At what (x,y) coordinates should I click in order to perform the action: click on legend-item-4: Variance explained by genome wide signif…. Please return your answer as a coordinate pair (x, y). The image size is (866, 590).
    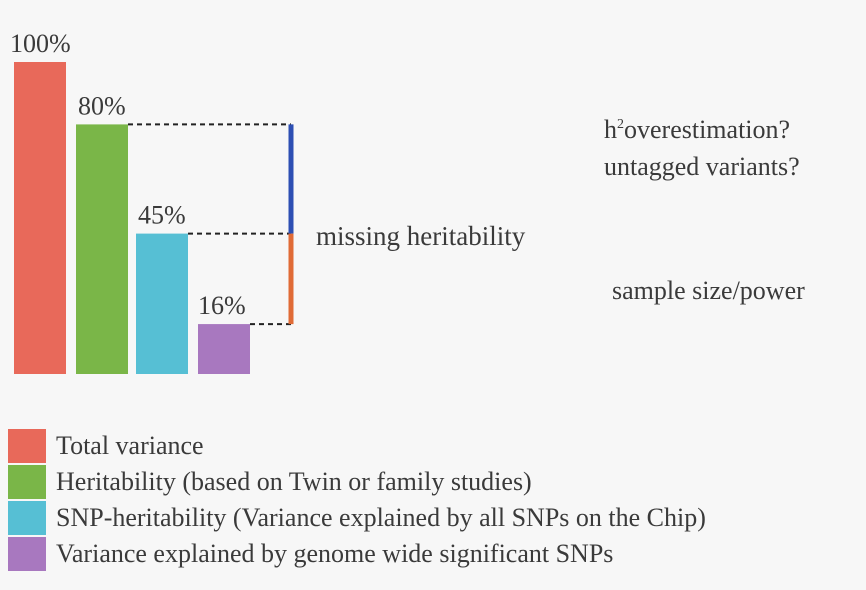
    Looking at the image, I should click on (357, 554).